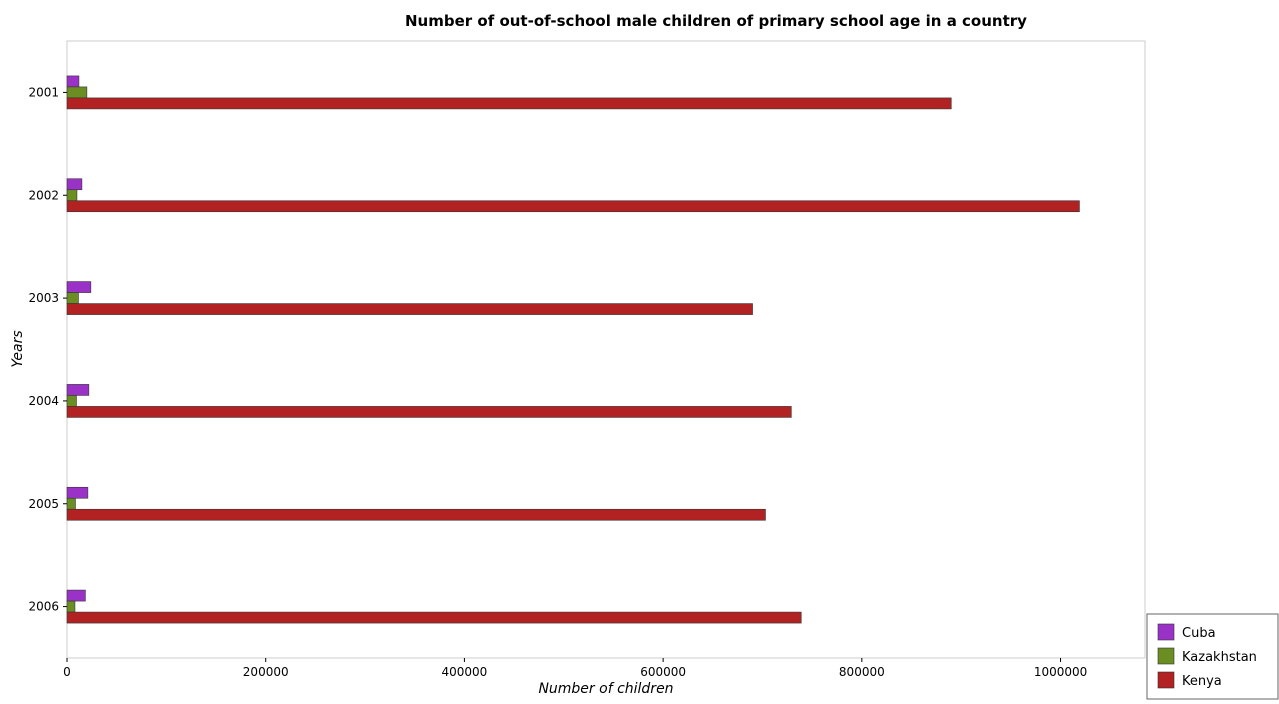 Image resolution: width=1279 pixels, height=704 pixels. I want to click on legend-swatch-cuba, so click(1166, 632).